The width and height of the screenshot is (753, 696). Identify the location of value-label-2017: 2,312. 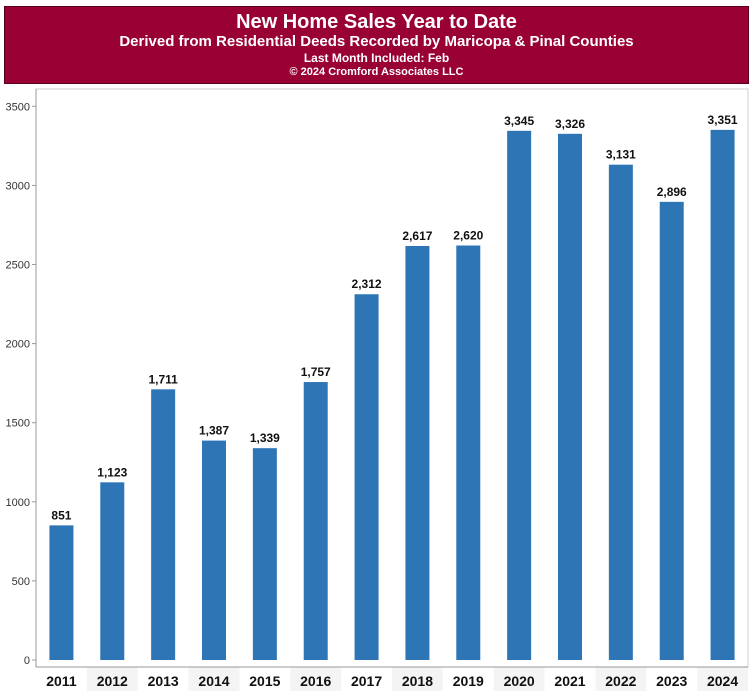
(367, 284).